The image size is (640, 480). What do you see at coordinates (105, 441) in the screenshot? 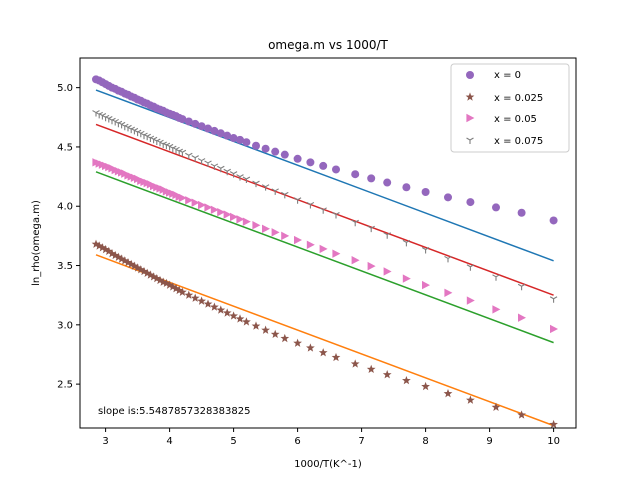
I see `x-tick-label: 3` at bounding box center [105, 441].